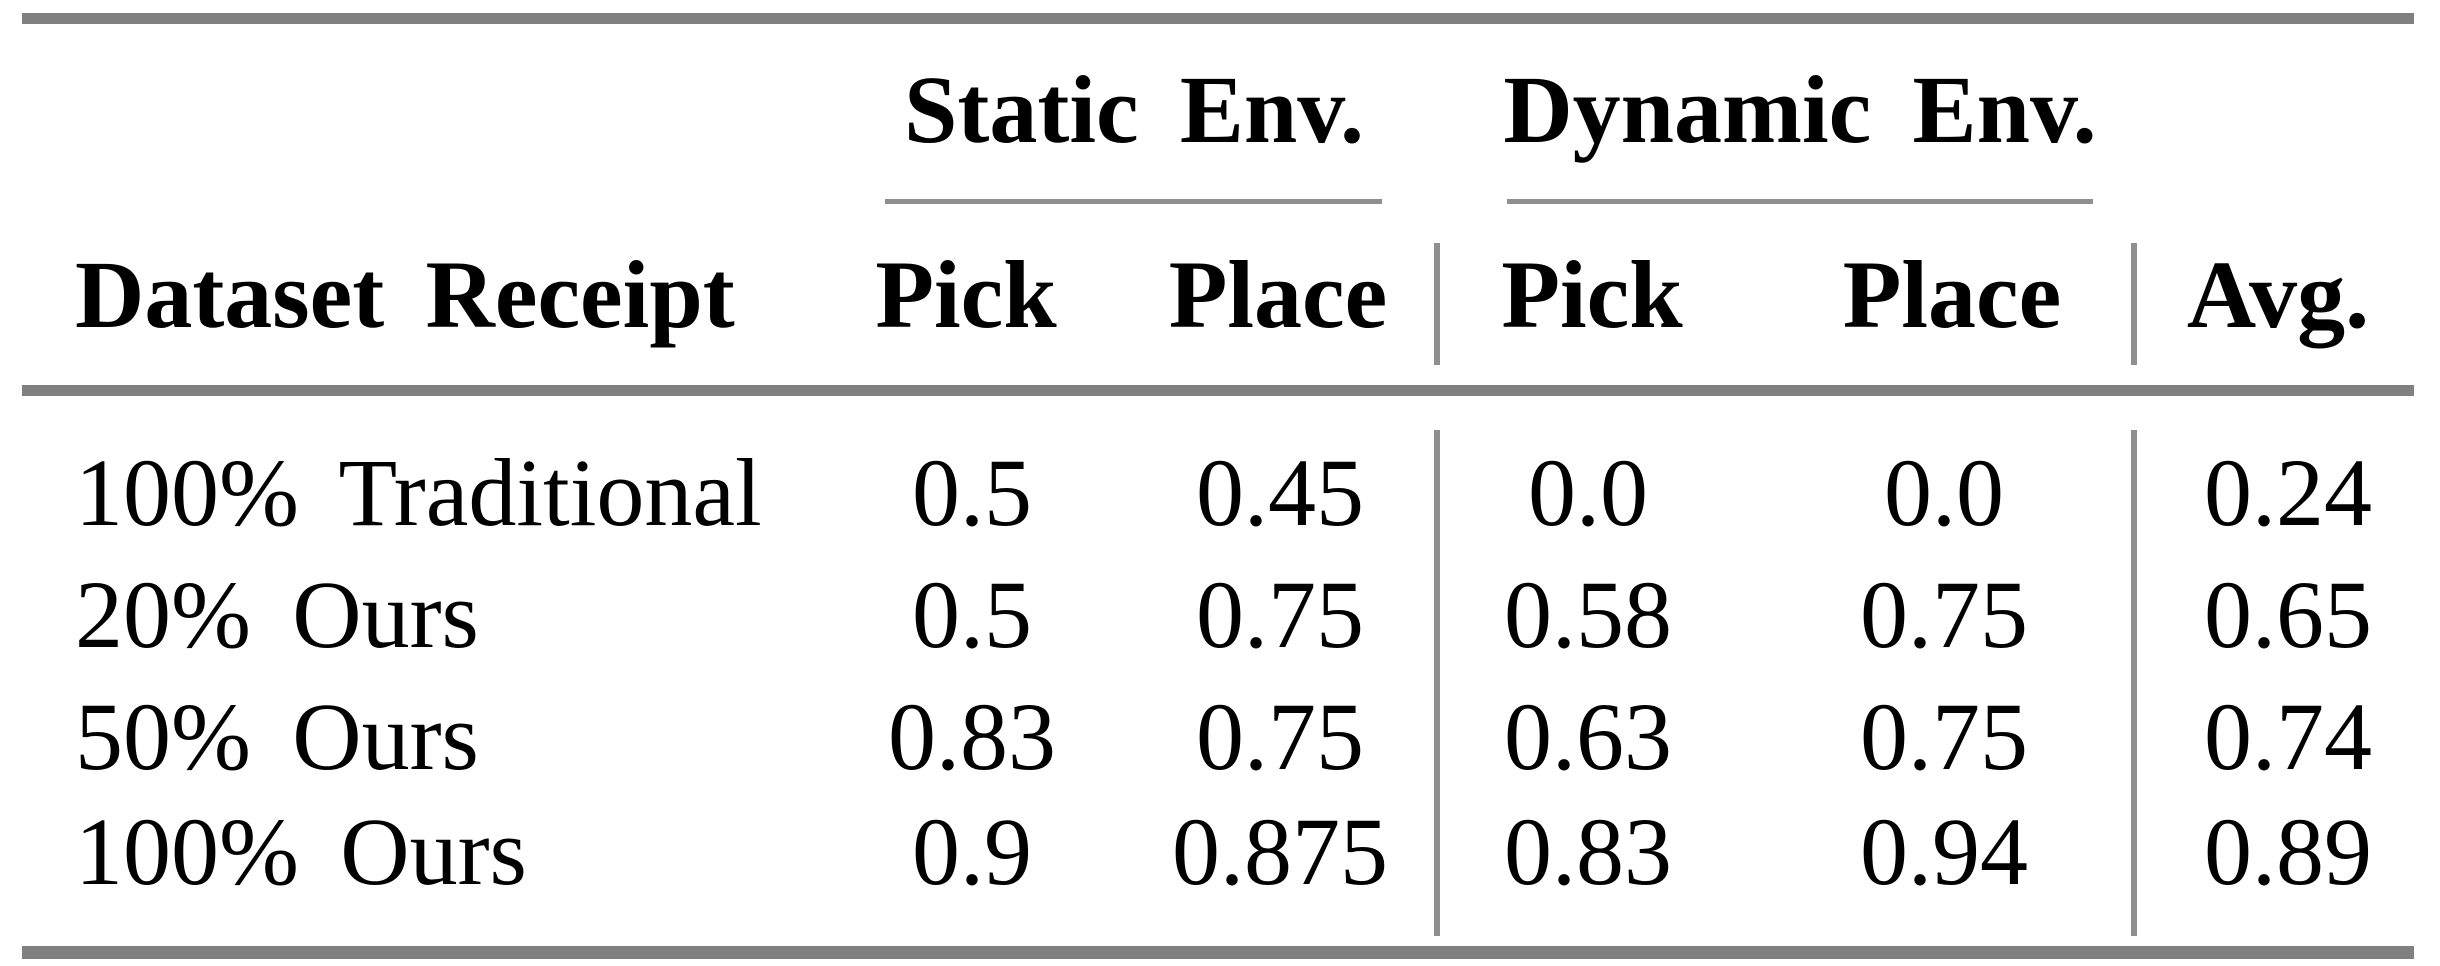  What do you see at coordinates (1588, 614) in the screenshot?
I see `cell-dynamic-pick: 0.58` at bounding box center [1588, 614].